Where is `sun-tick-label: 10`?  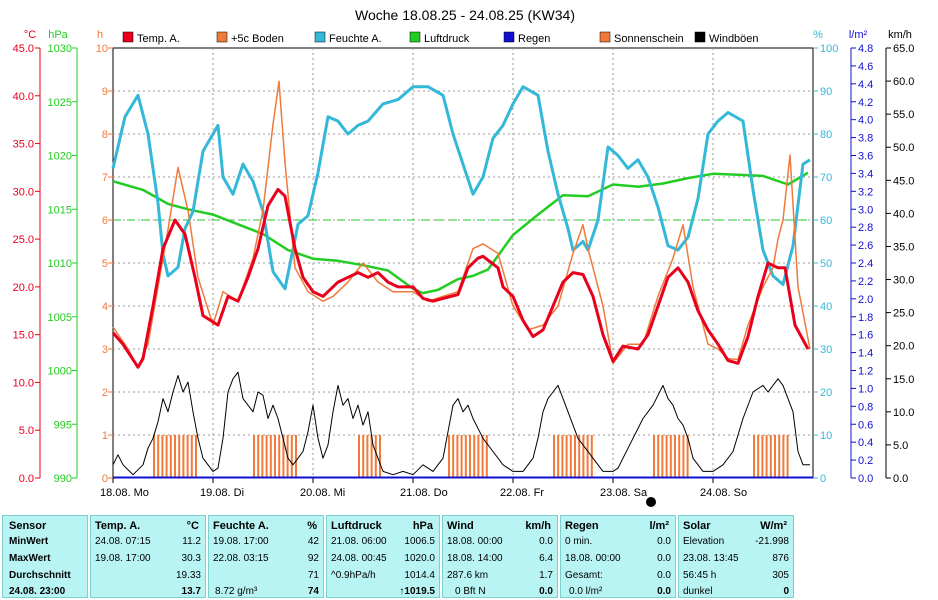
sun-tick-label: 10 is located at coordinates (102, 49).